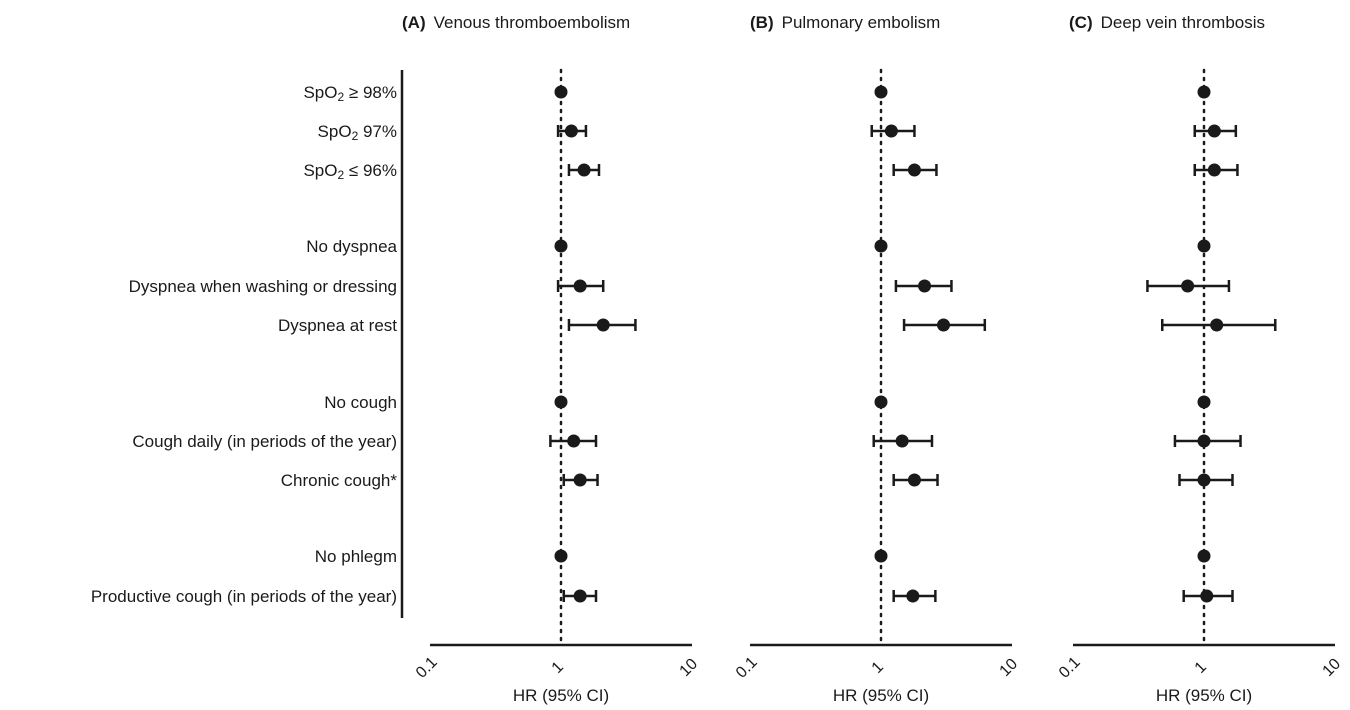 This screenshot has height=710, width=1350. Describe the element at coordinates (337, 325) in the screenshot. I see `row-label: Dyspnea at rest` at that location.